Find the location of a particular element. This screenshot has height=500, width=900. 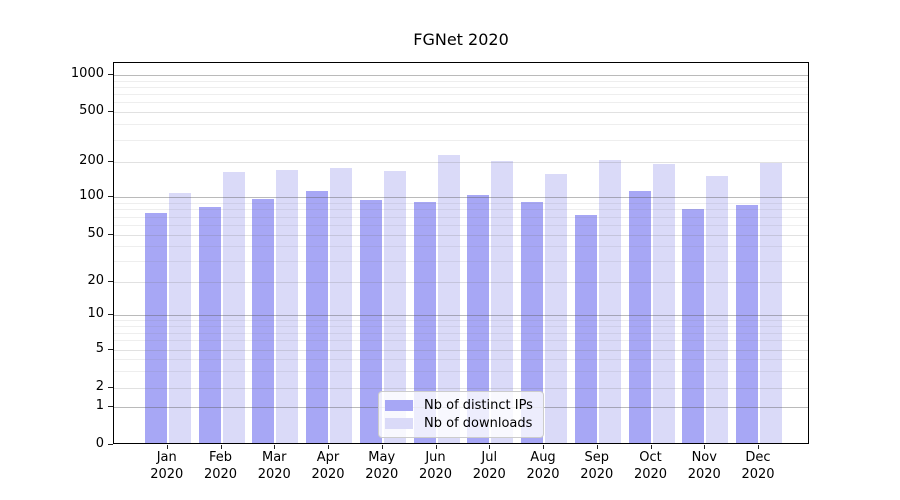

bar-distinct-ips-jul is located at coordinates (478, 319).